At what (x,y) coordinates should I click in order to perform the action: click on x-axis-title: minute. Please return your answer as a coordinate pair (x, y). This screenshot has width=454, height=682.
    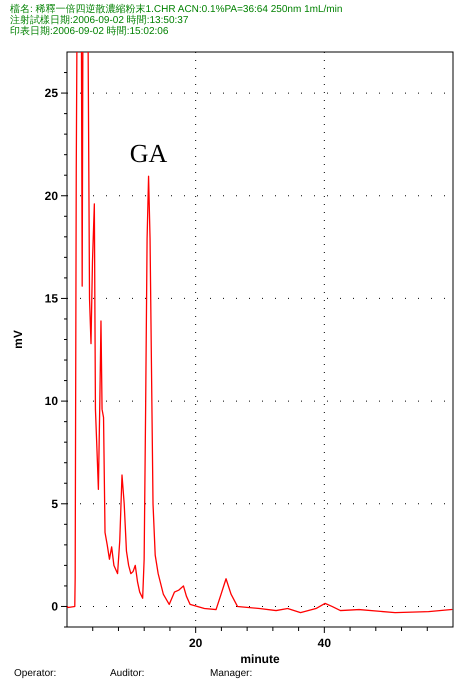
    Looking at the image, I should click on (260, 659).